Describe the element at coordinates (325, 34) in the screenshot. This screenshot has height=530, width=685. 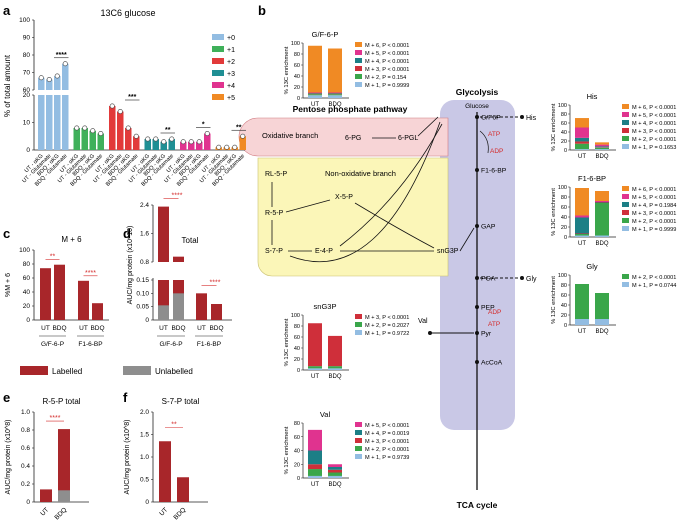
I see `mini-GF6P-title: G/F-6-P` at that location.